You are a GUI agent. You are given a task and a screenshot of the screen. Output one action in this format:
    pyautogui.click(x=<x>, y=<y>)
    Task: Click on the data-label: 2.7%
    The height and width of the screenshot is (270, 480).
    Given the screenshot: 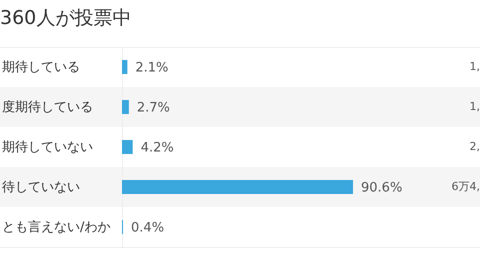 What is the action you would take?
    pyautogui.click(x=153, y=108)
    